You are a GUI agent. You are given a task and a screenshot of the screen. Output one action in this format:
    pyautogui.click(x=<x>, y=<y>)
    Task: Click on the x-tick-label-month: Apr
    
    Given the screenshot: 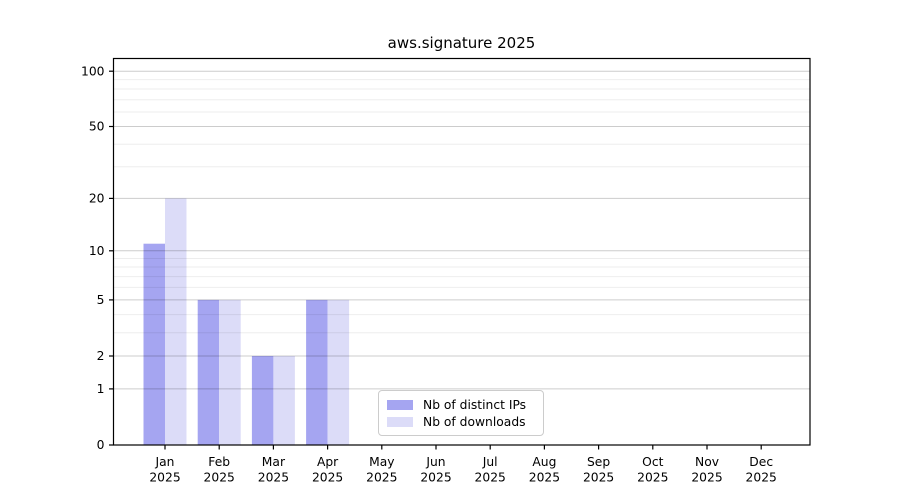 What is the action you would take?
    pyautogui.click(x=328, y=462)
    